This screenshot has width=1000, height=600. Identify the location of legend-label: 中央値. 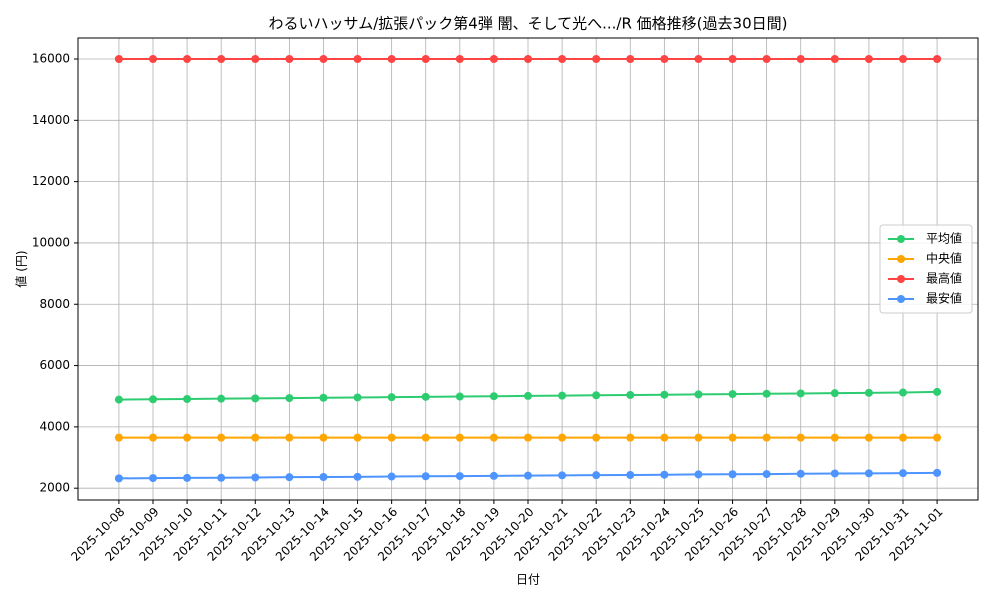
(944, 258).